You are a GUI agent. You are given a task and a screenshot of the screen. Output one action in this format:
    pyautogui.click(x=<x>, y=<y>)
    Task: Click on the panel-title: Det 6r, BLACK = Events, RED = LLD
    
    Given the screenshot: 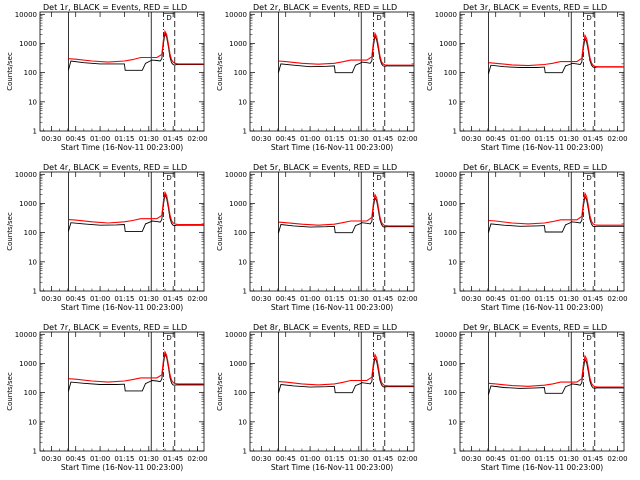 What is the action you would take?
    pyautogui.click(x=535, y=167)
    